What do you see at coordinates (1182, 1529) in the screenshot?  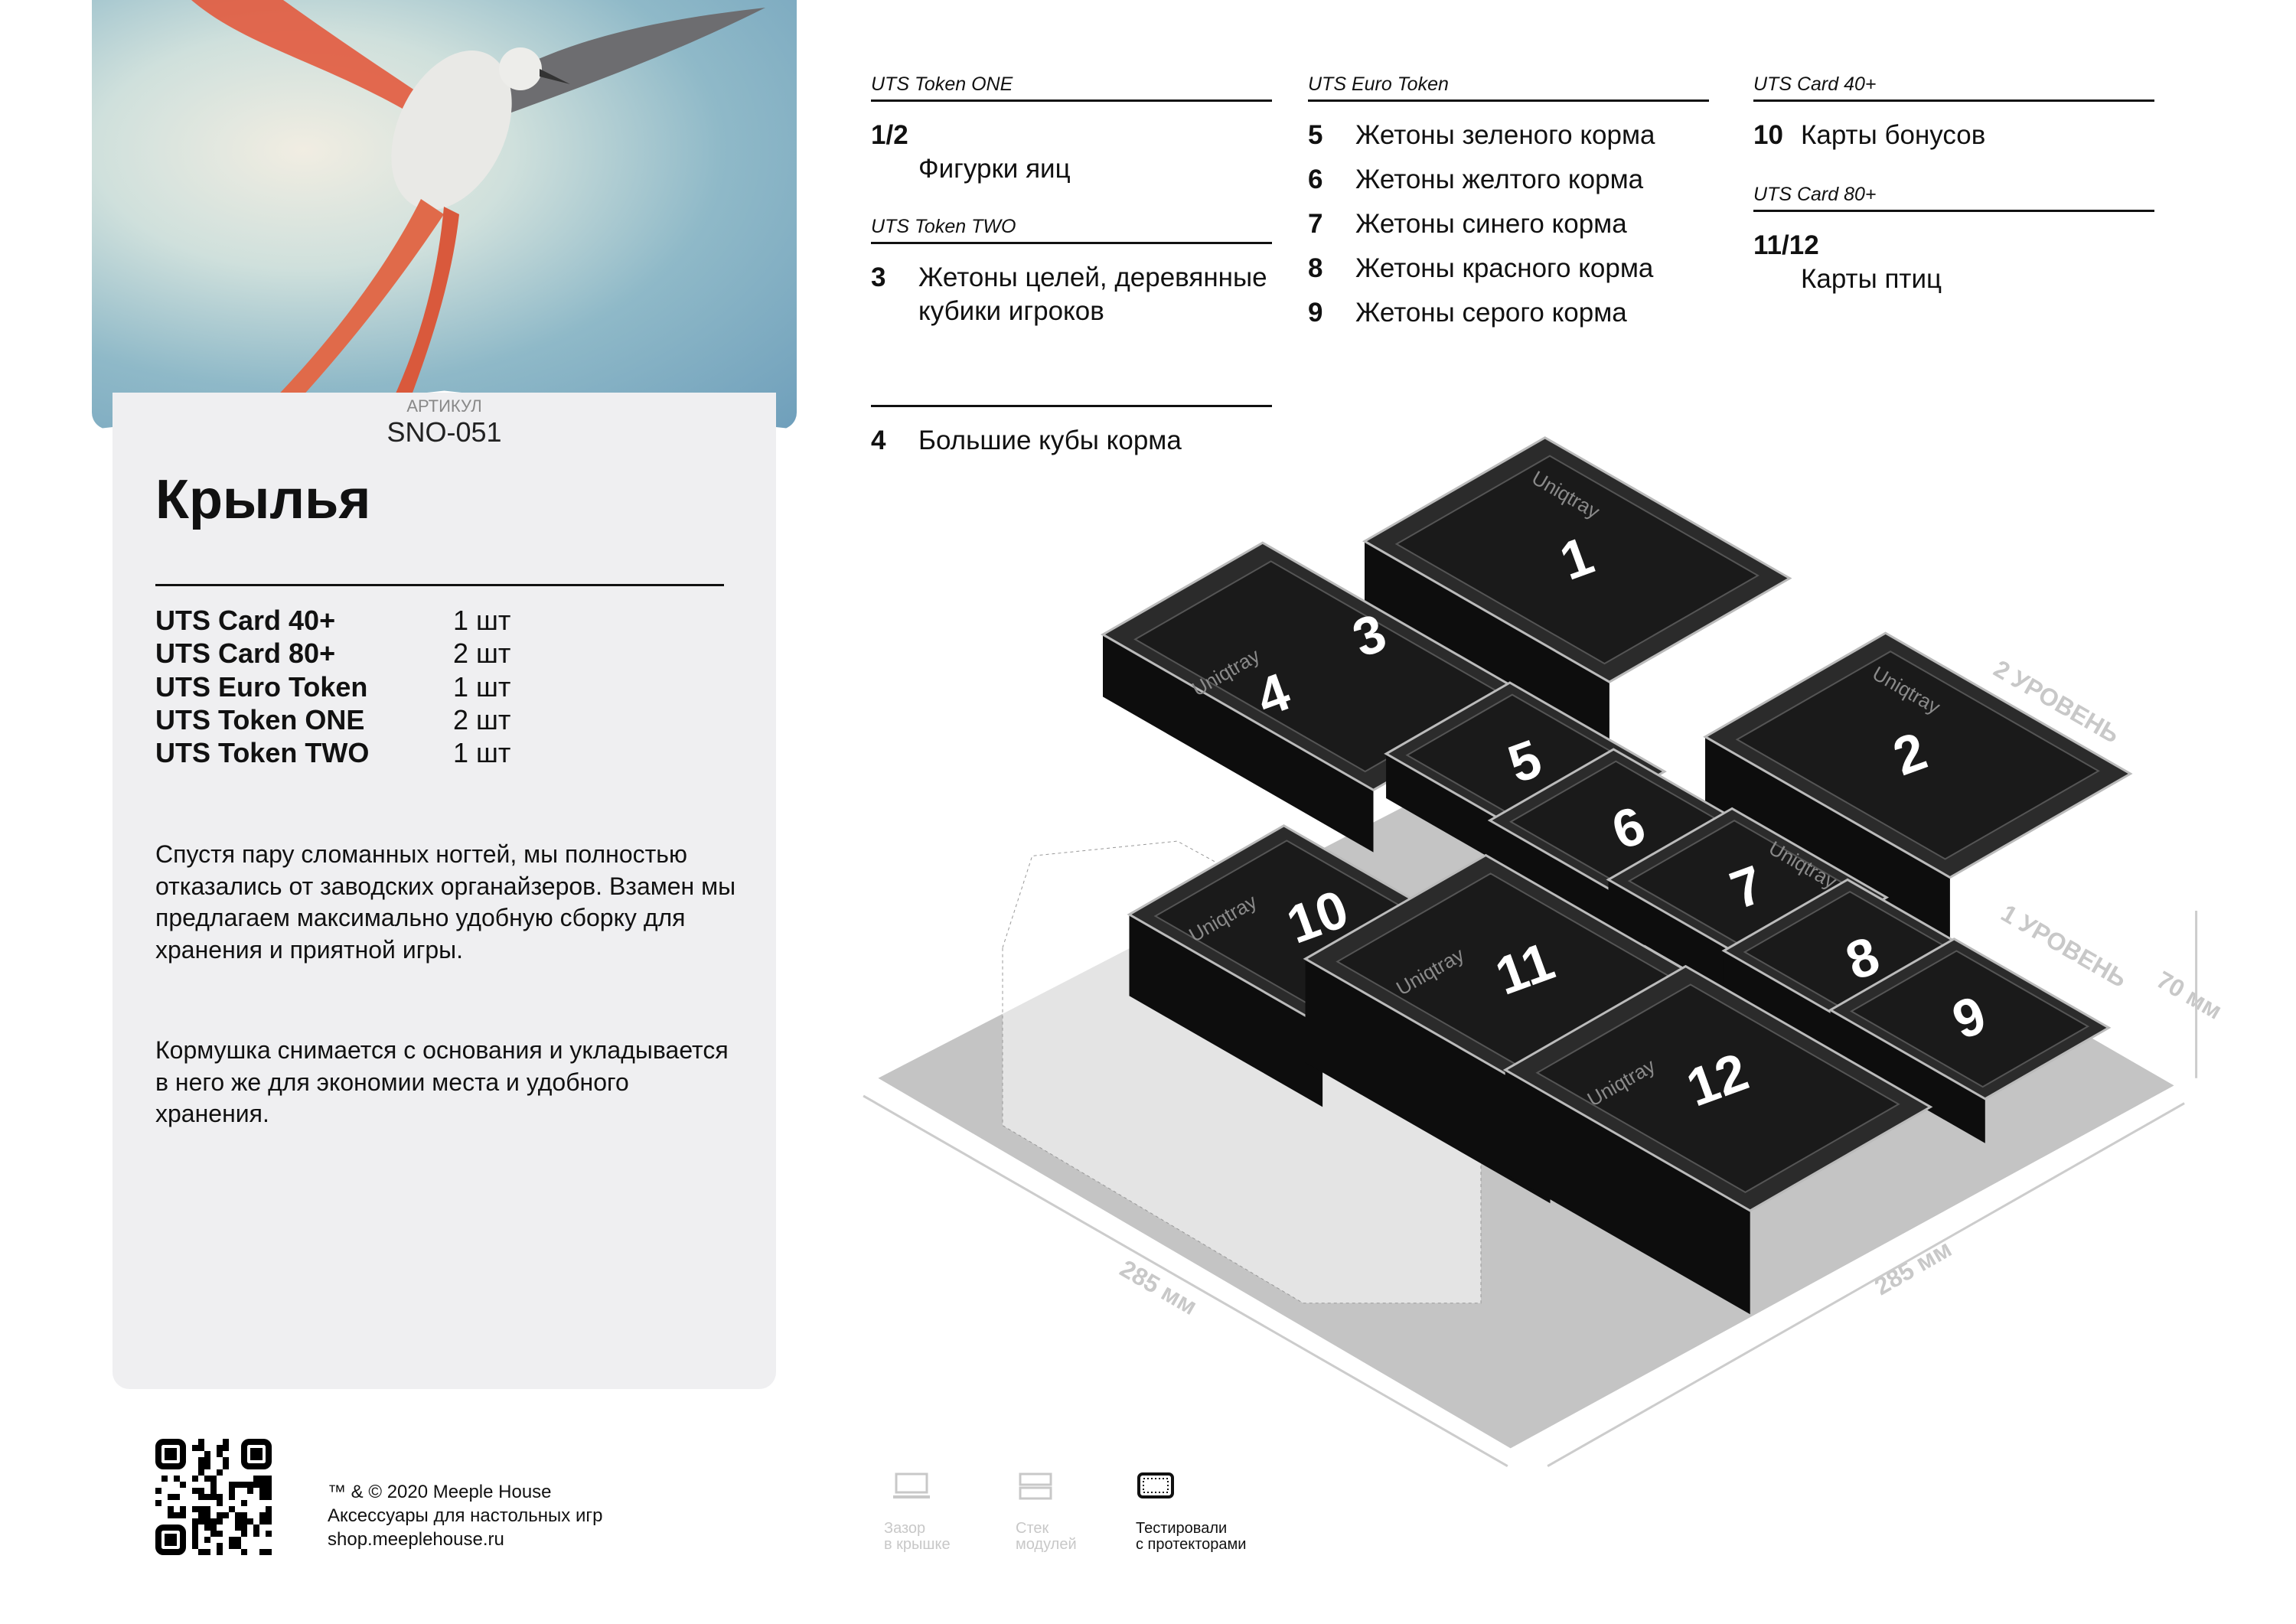 I see `feature-label: Тестировали` at bounding box center [1182, 1529].